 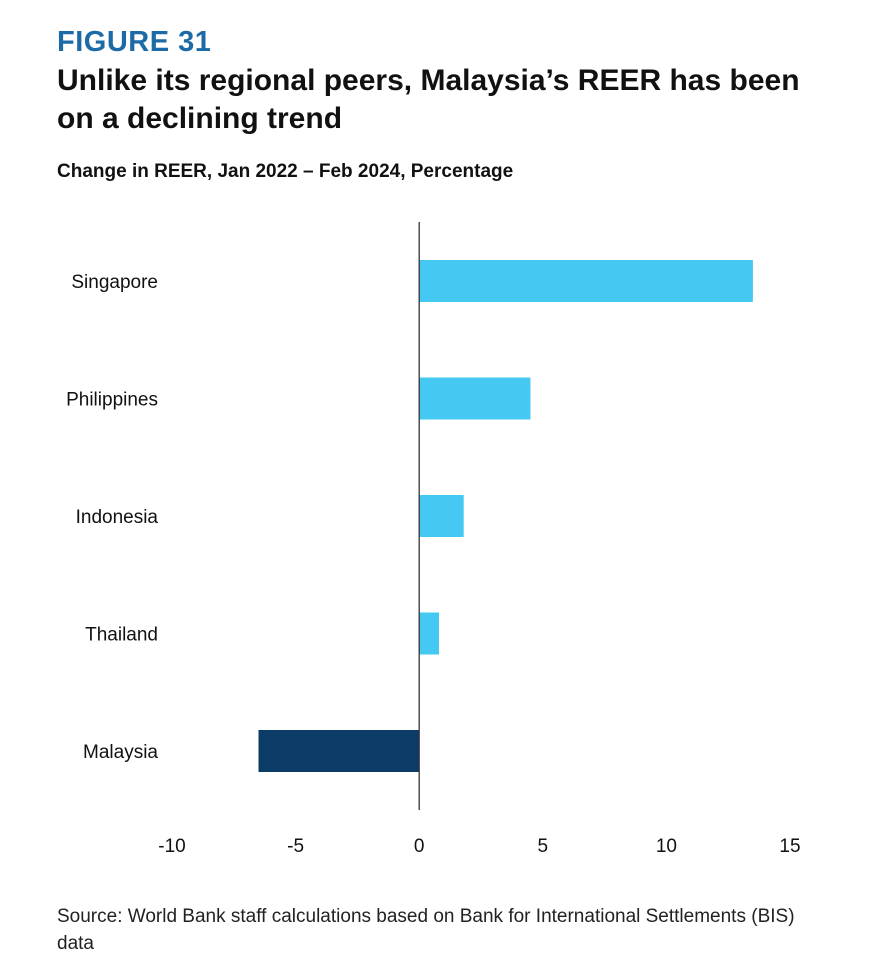 I want to click on x-tick-label: -10, so click(x=171, y=846).